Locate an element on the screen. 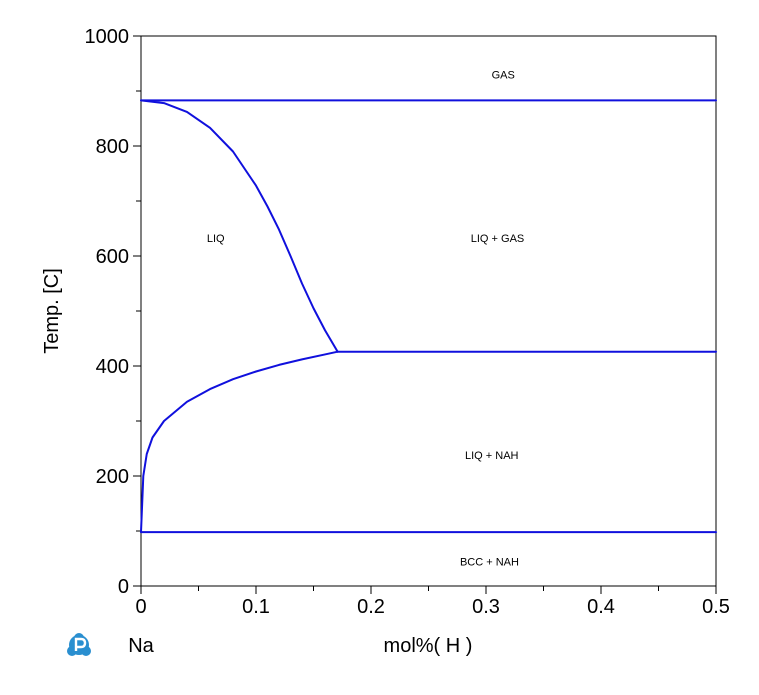 This screenshot has height=695, width=759. software-logo-icon is located at coordinates (79, 644).